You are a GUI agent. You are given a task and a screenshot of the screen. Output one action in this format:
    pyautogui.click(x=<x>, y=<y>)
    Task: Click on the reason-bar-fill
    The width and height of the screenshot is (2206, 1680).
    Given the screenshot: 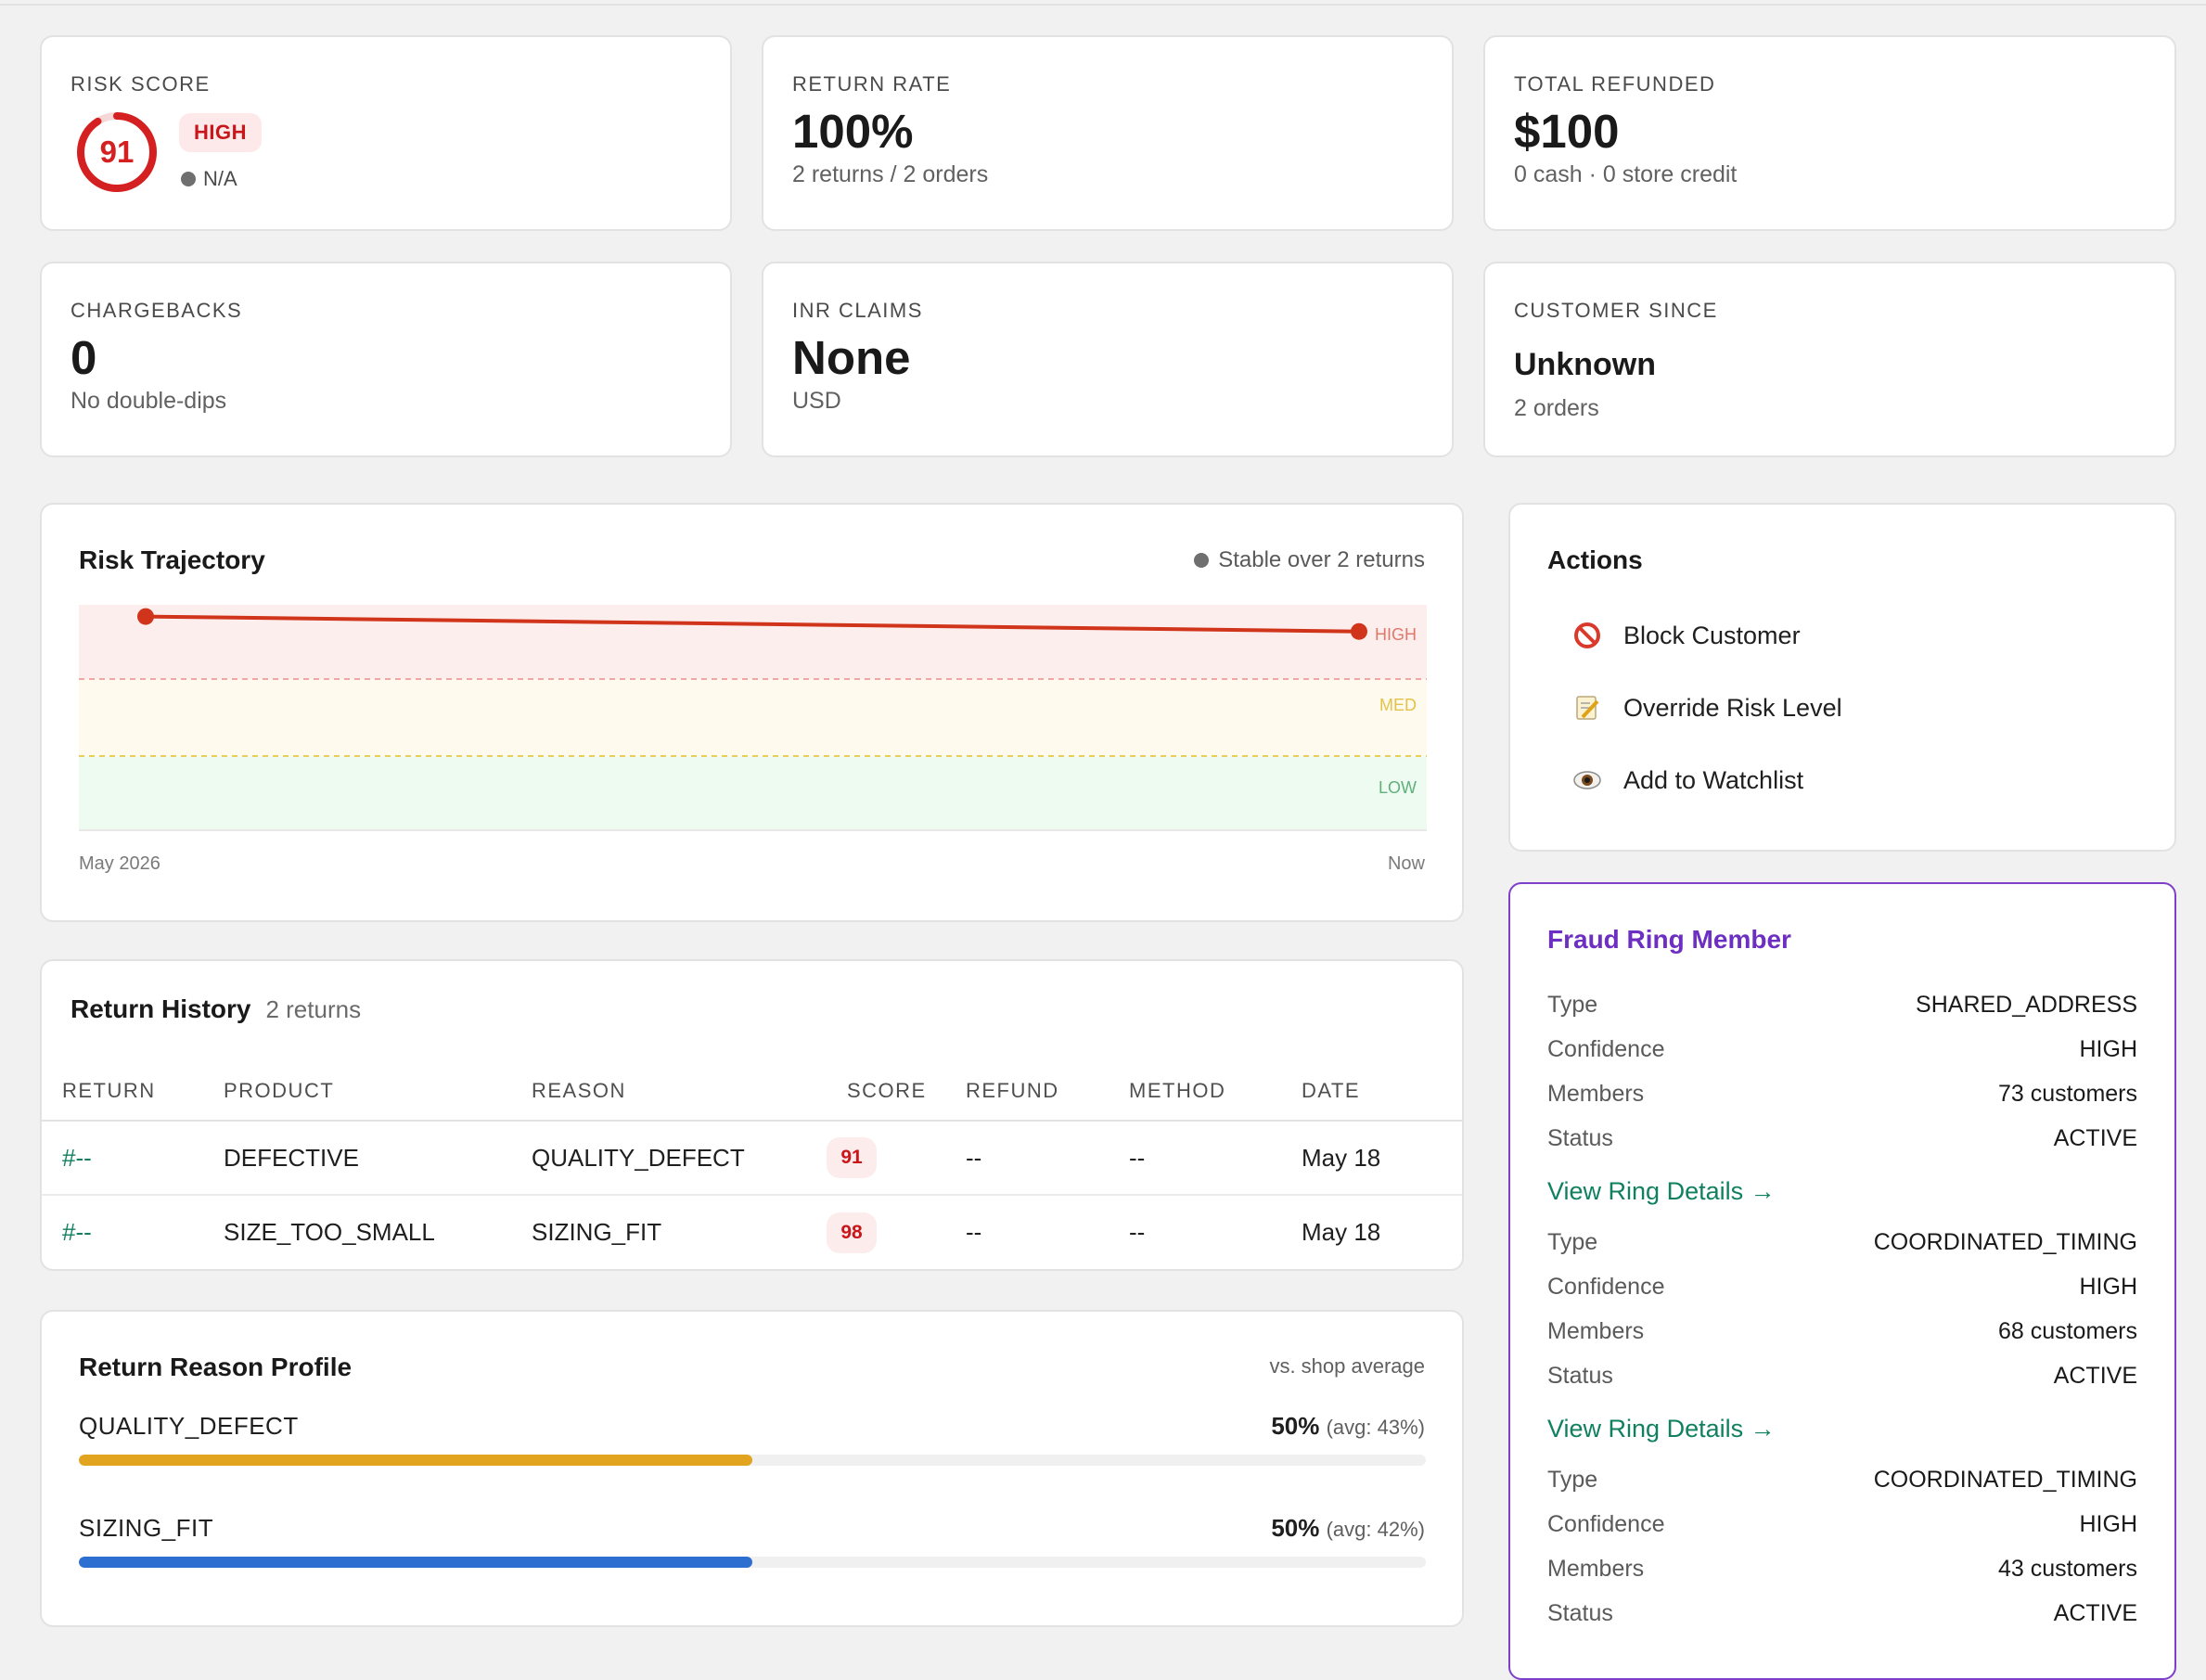 What is the action you would take?
    pyautogui.click(x=416, y=1460)
    